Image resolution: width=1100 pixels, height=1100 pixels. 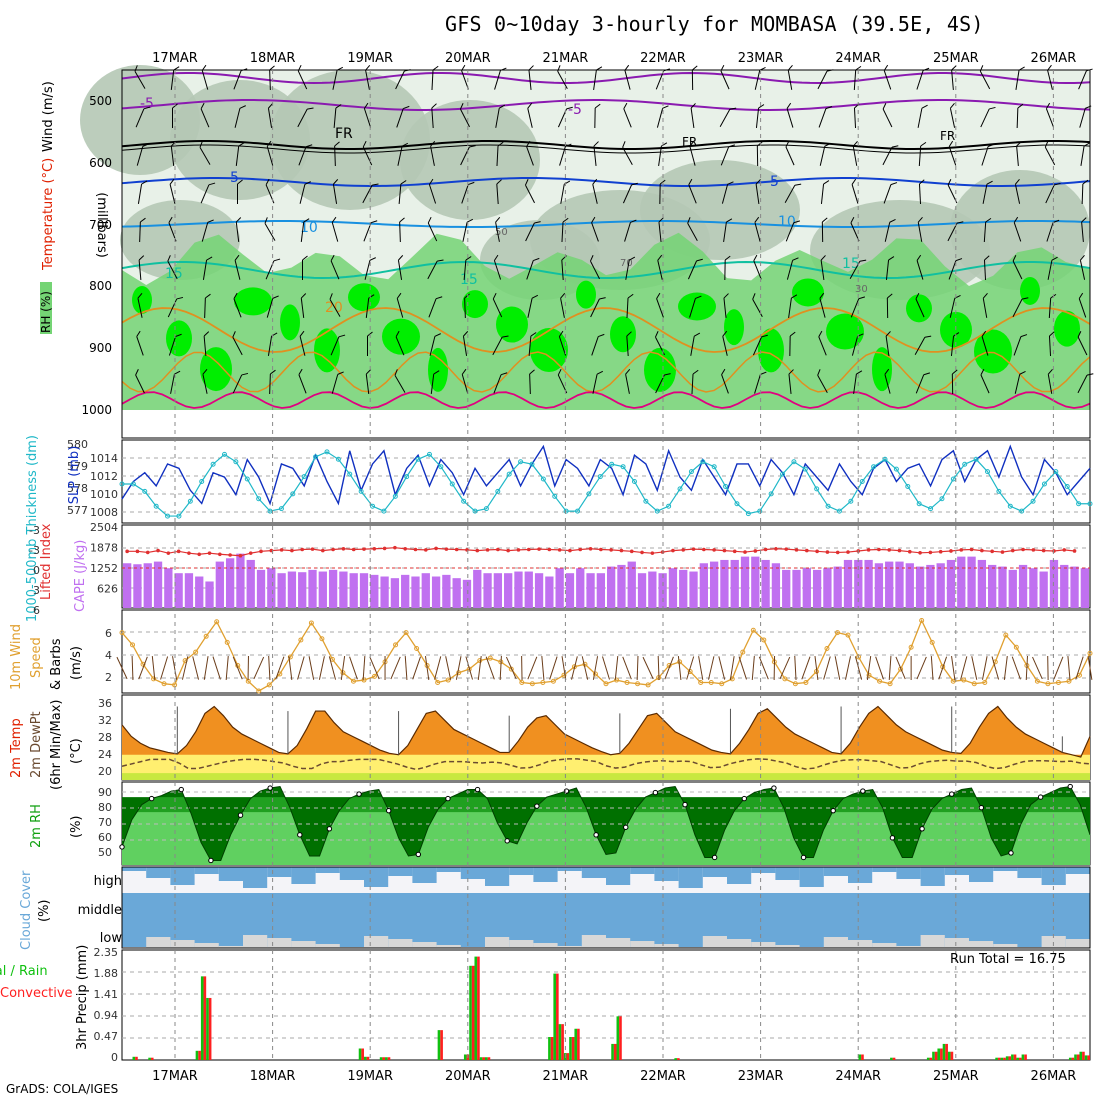 What do you see at coordinates (77, 466) in the screenshot?
I see `thickness-tick: 579` at bounding box center [77, 466].